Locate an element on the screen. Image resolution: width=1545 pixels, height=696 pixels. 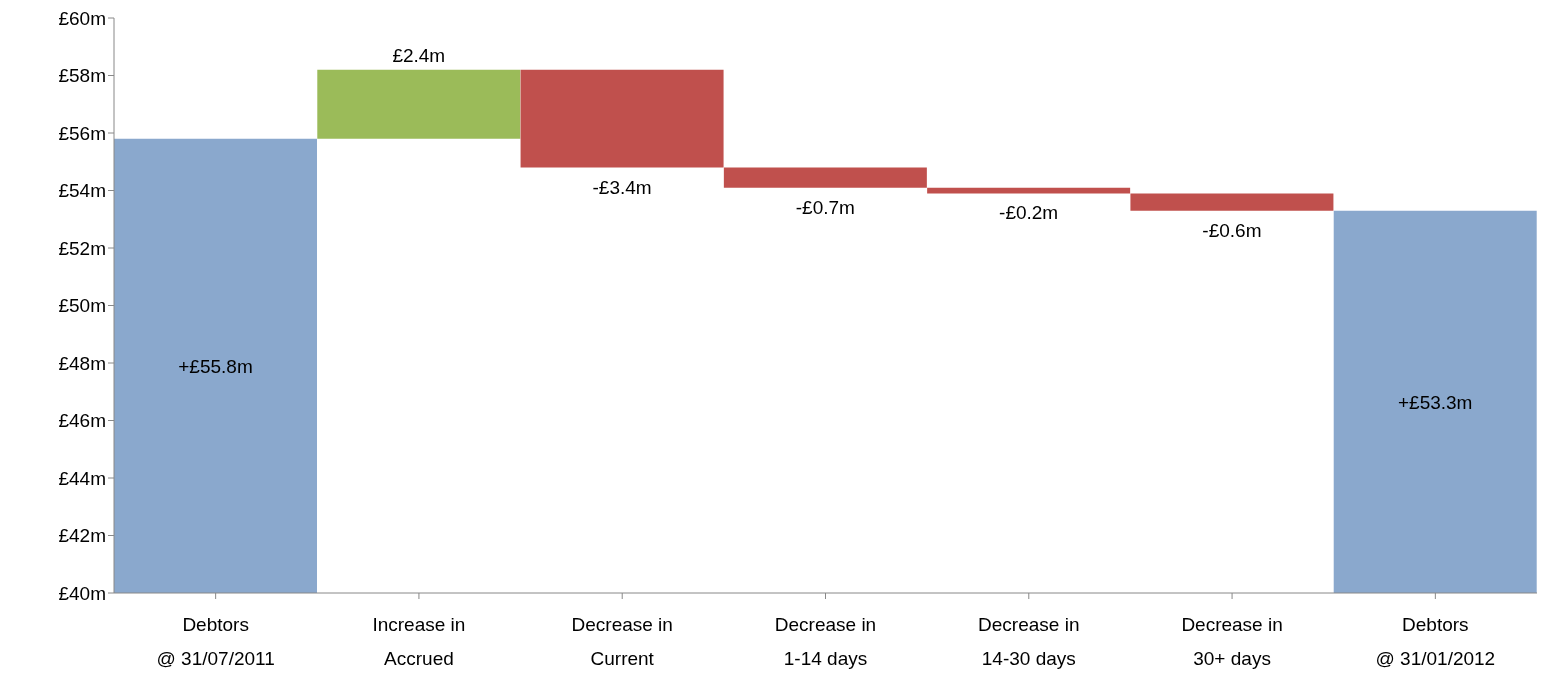
y-tick-label: £56m is located at coordinates (82, 133).